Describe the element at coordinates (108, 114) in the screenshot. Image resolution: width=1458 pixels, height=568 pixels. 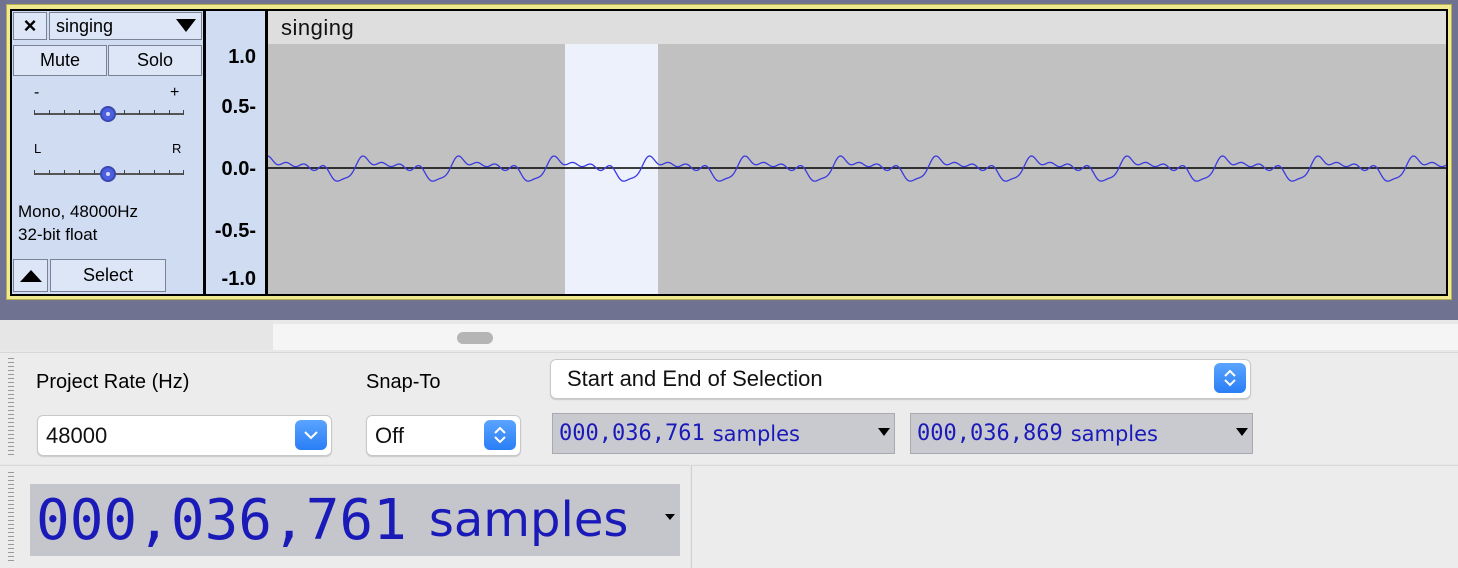
I see `gain-slider-thumb` at that location.